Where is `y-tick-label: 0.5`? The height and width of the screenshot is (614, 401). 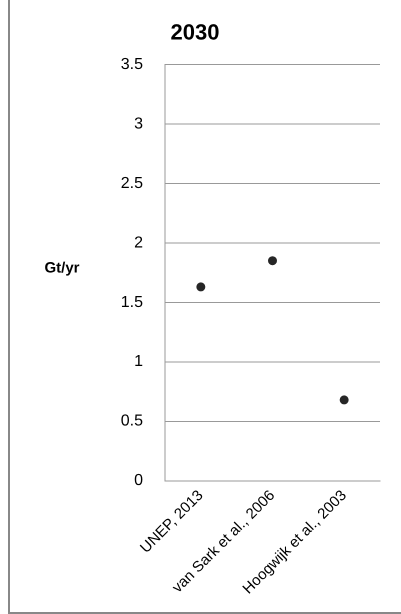
y-tick-label: 0.5 is located at coordinates (132, 421).